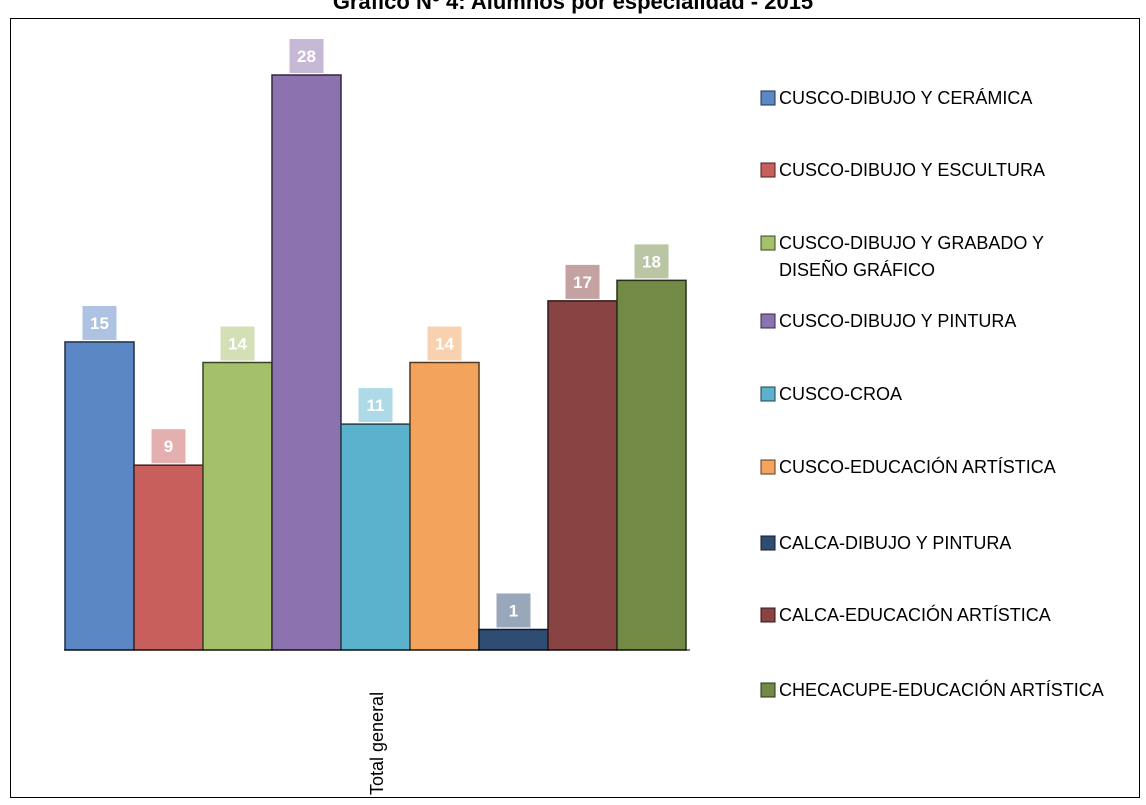  I want to click on category-label: Total general, so click(377, 743).